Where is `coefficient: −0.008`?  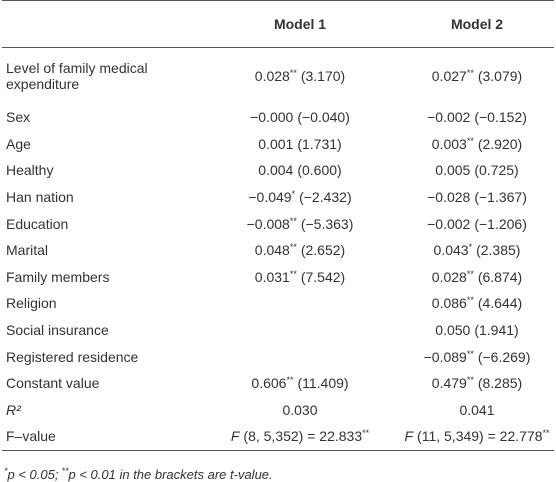
coefficient: −0.008 is located at coordinates (268, 223).